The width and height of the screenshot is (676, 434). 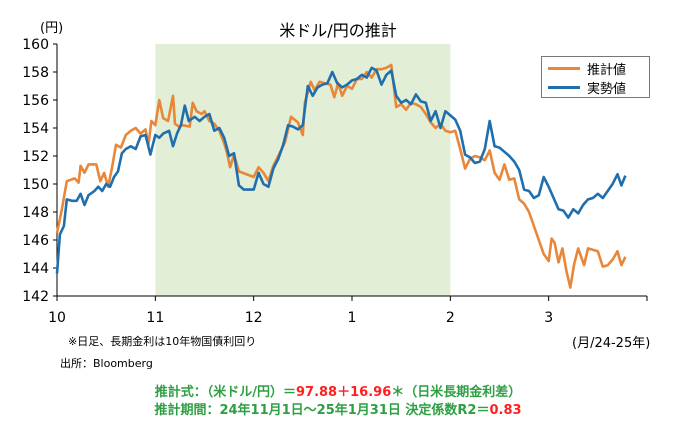 What do you see at coordinates (352, 318) in the screenshot?
I see `x-tick-label: 1` at bounding box center [352, 318].